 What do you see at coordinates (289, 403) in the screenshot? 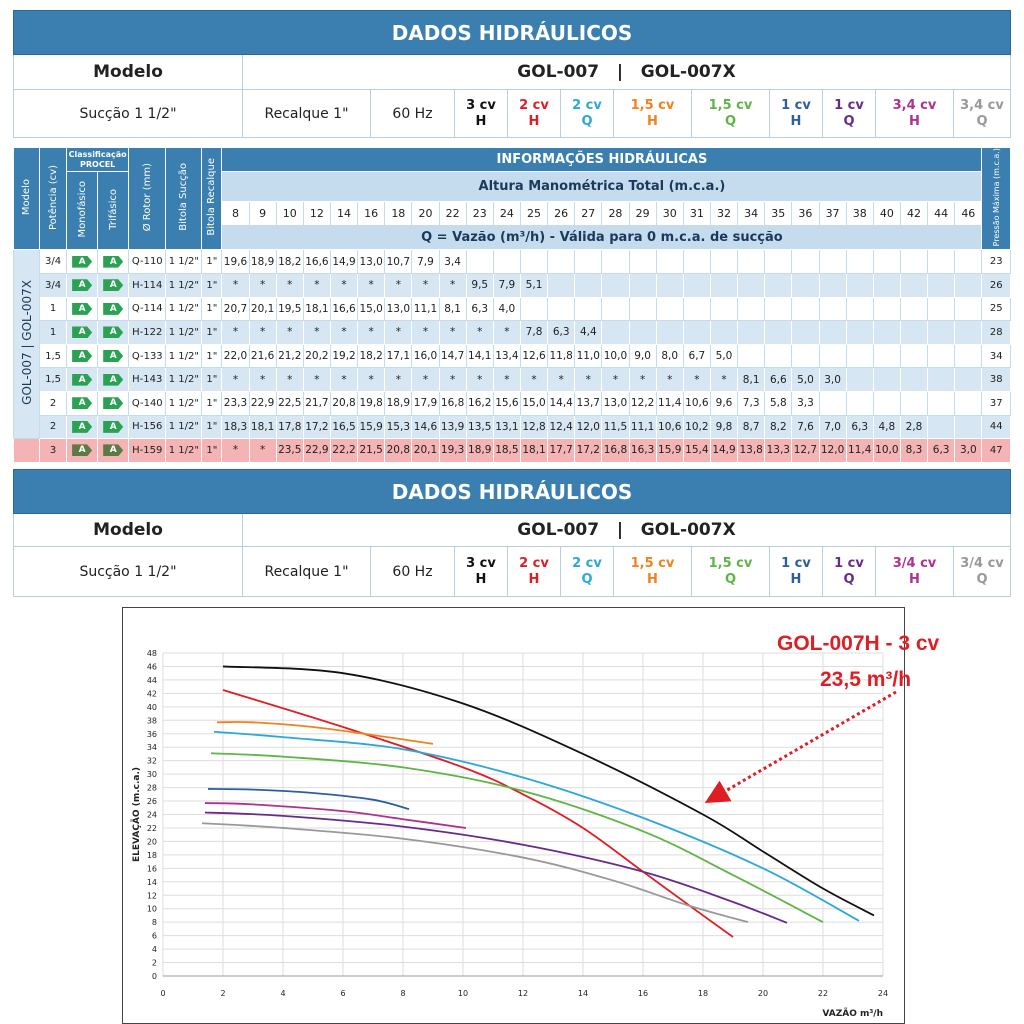
I see `flow-value-cell: 22,5` at bounding box center [289, 403].